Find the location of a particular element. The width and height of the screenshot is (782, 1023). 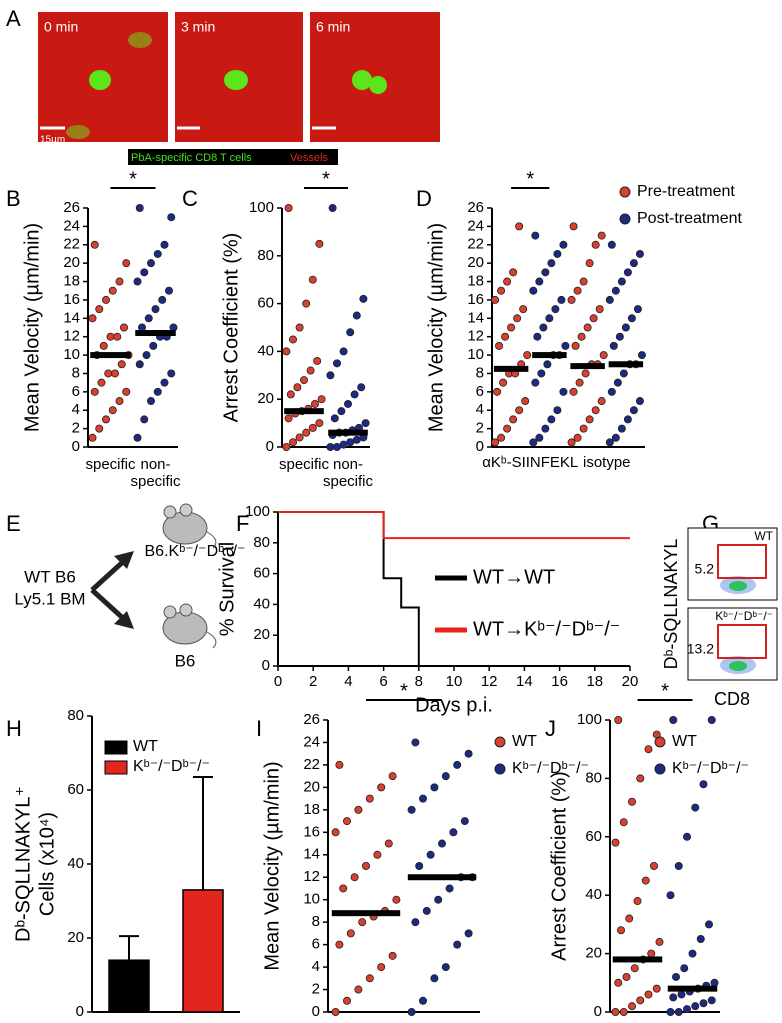

legend-label: Vessels is located at coordinates (309, 158).